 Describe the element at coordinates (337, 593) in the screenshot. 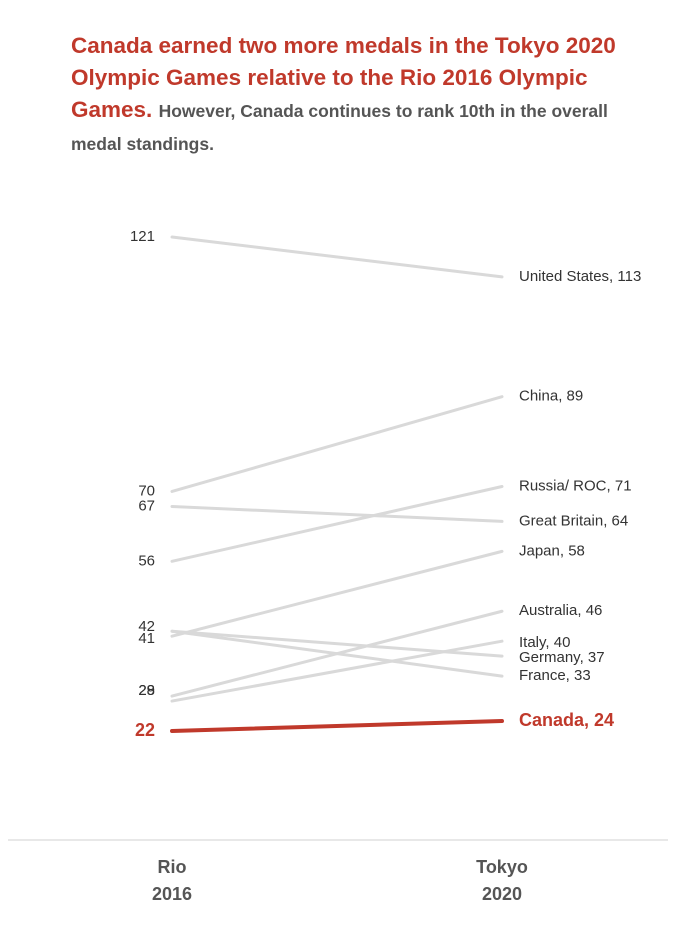

I see `series-line-japan` at that location.